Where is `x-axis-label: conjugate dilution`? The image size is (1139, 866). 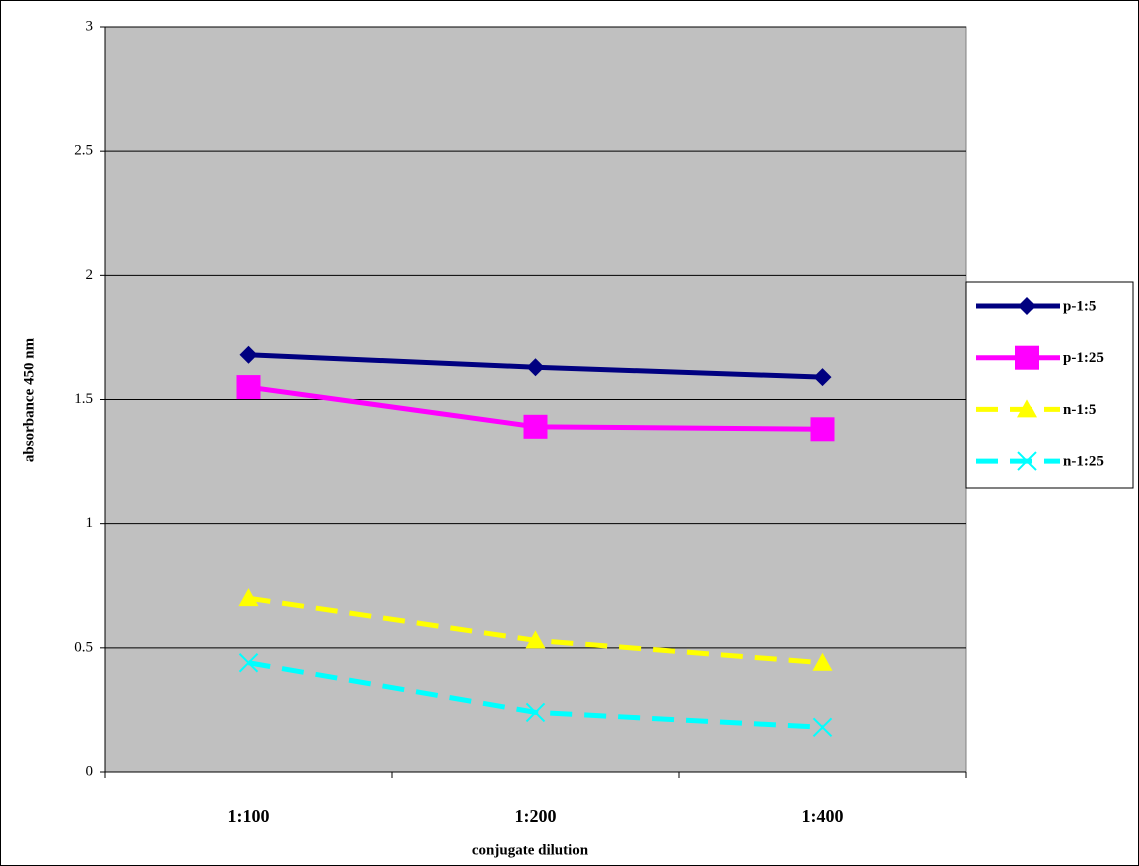
x-axis-label: conjugate dilution is located at coordinates (530, 850).